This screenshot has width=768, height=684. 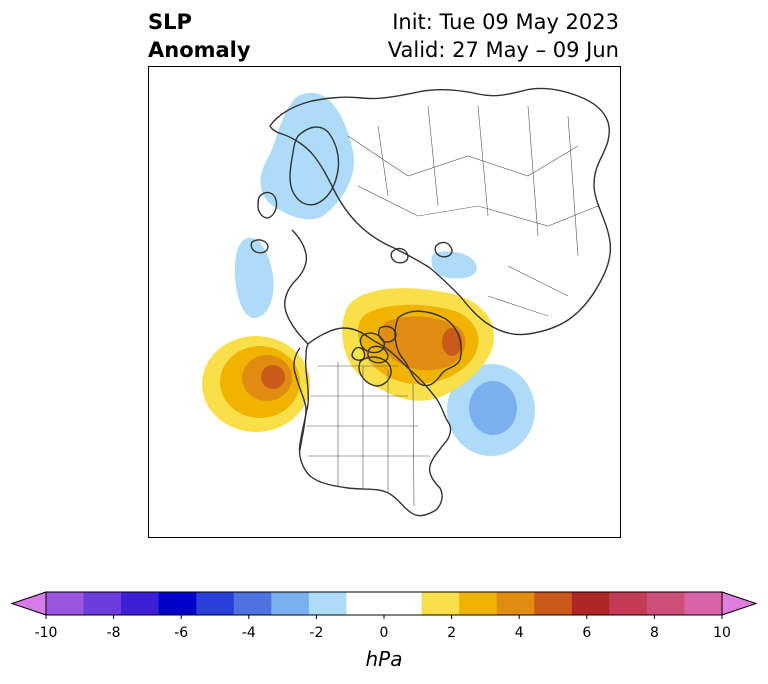 I want to click on colorbar-tick-label: 8, so click(x=654, y=633).